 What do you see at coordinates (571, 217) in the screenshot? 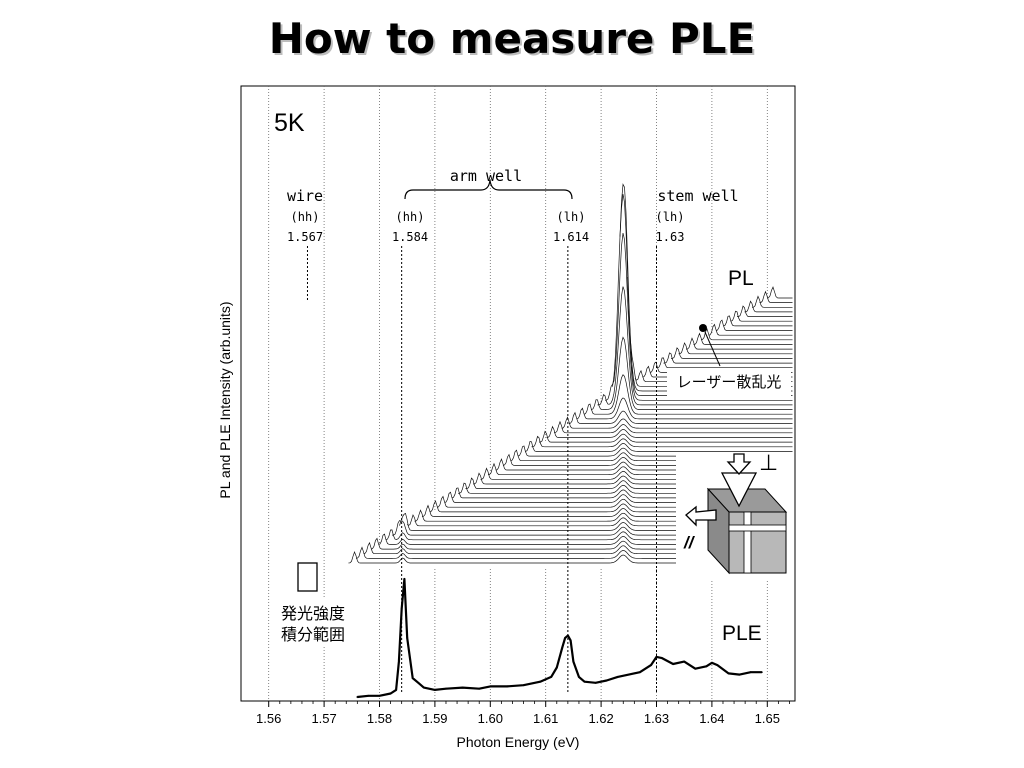
I see `arm-lh-label: (lh)` at bounding box center [571, 217].